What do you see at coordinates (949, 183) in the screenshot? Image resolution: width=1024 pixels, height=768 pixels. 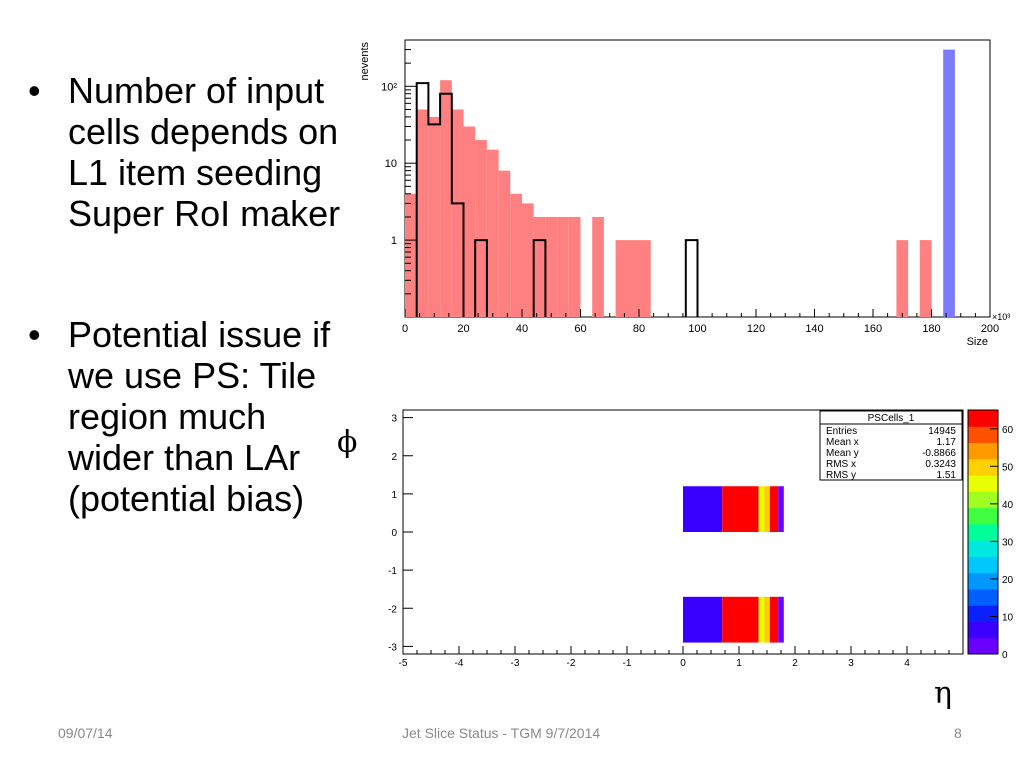 I see `histogram-blue-bar` at bounding box center [949, 183].